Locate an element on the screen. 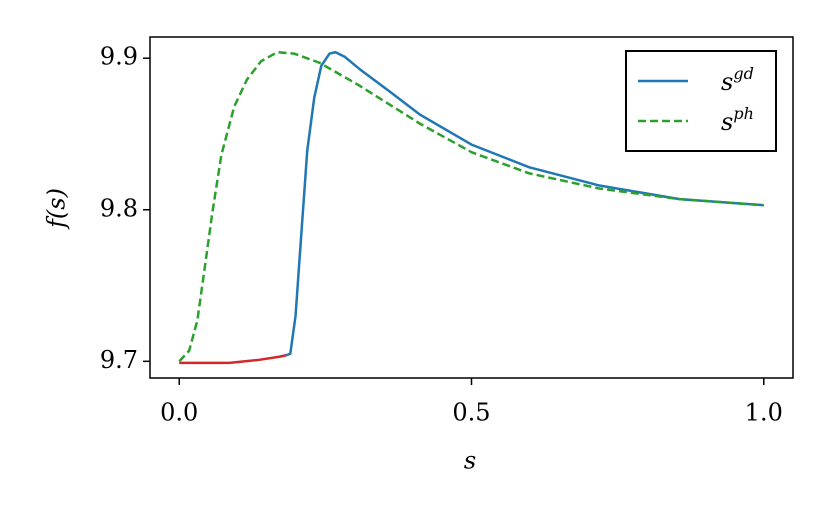 Image resolution: width=830 pixels, height=512 pixels. legend-box is located at coordinates (701, 101).